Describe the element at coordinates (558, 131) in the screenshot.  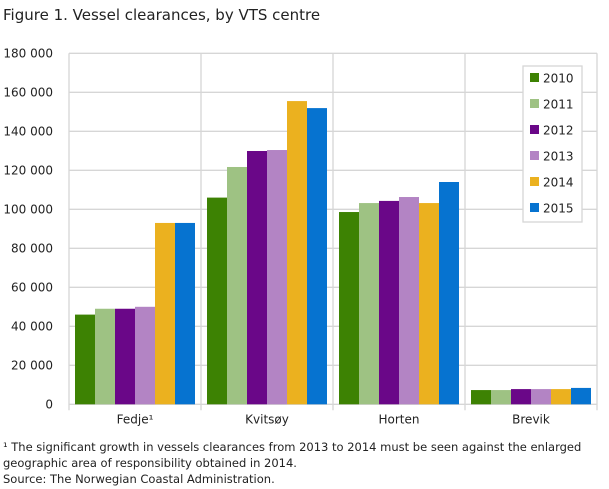
I see `legend-label-2012: 2012` at that location.